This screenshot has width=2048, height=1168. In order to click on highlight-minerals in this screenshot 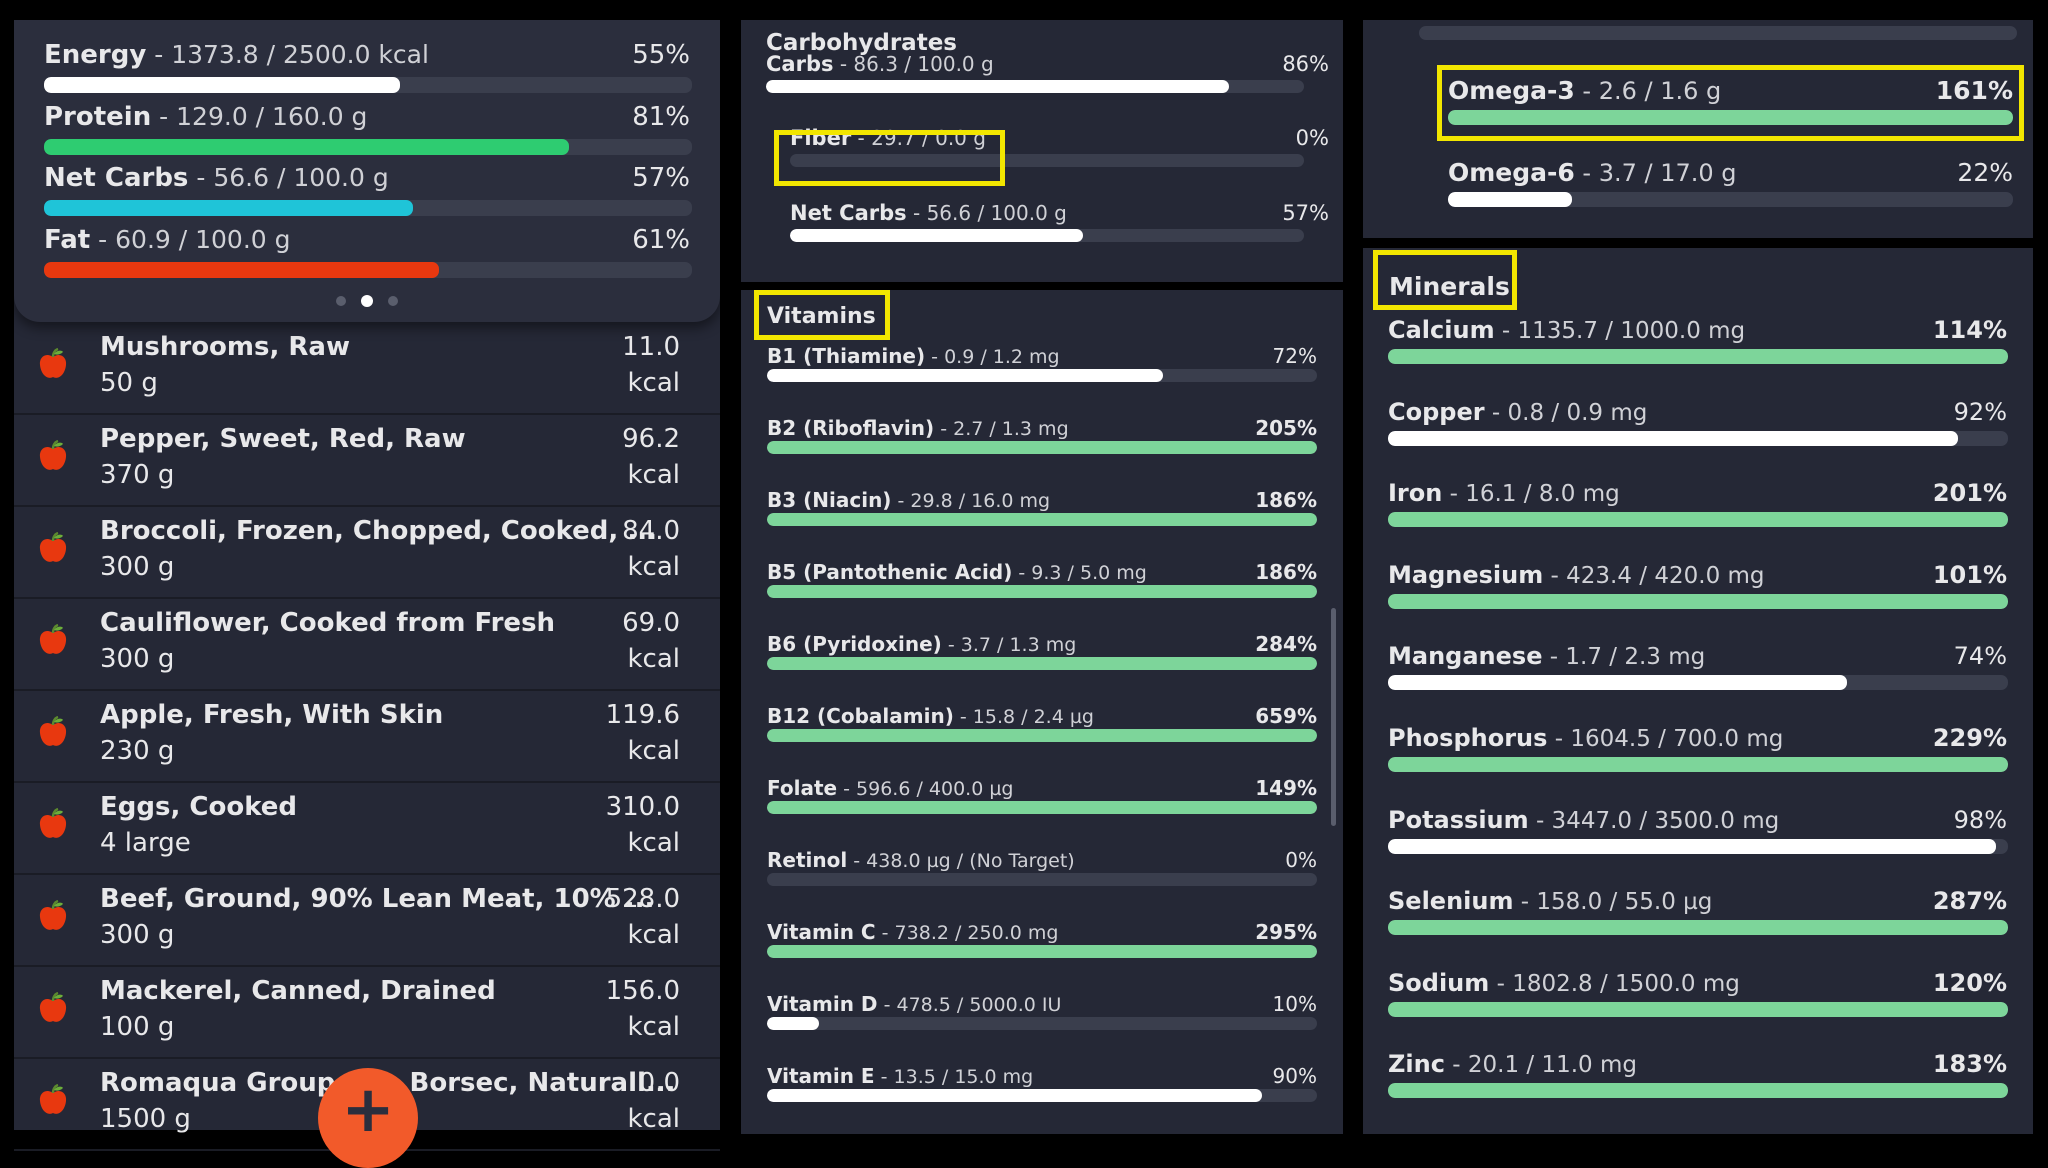, I will do `click(1445, 280)`.